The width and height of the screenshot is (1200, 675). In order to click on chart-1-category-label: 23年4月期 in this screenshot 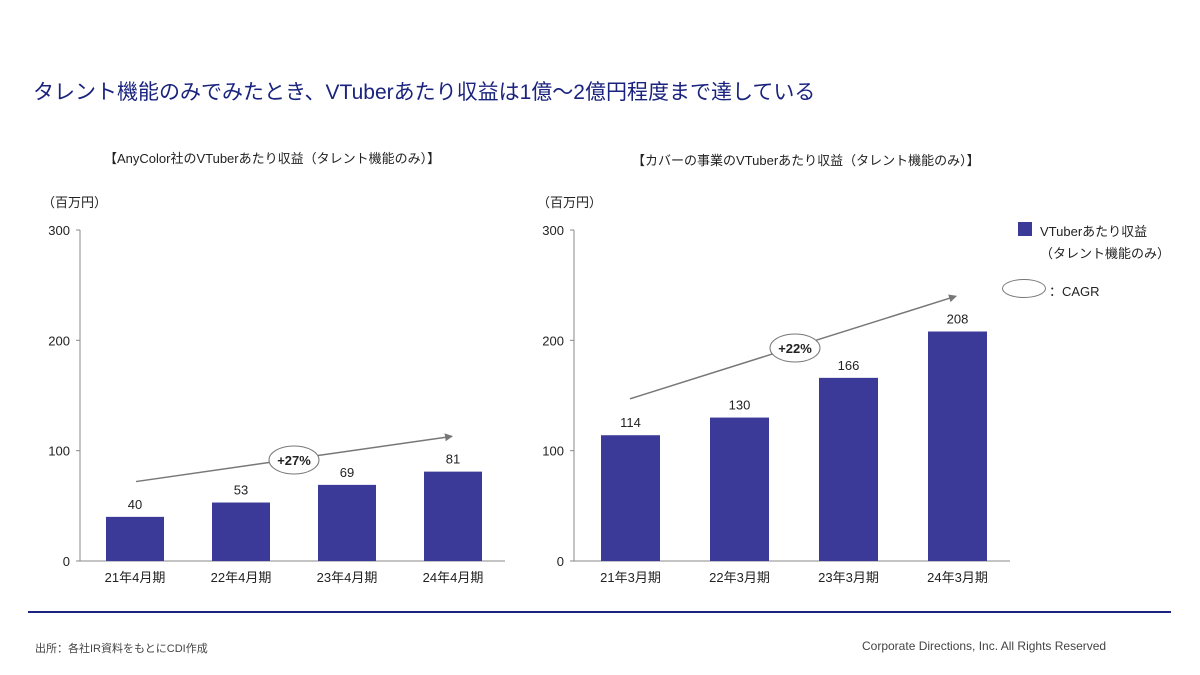, I will do `click(347, 577)`.